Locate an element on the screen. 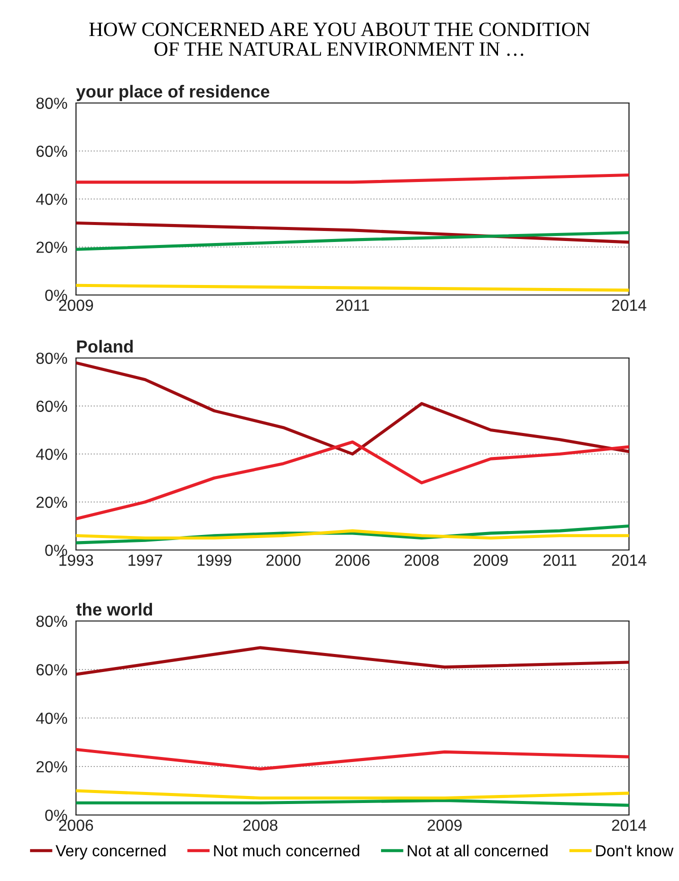 This screenshot has height=881, width=679. x-tick-label: 1999 is located at coordinates (215, 560).